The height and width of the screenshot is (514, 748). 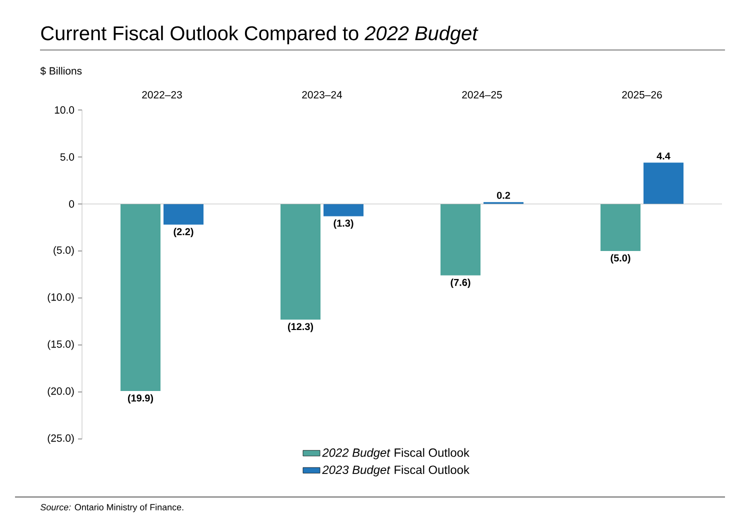 I want to click on text: Source: Ontario Ministry of Finance., so click(x=112, y=508).